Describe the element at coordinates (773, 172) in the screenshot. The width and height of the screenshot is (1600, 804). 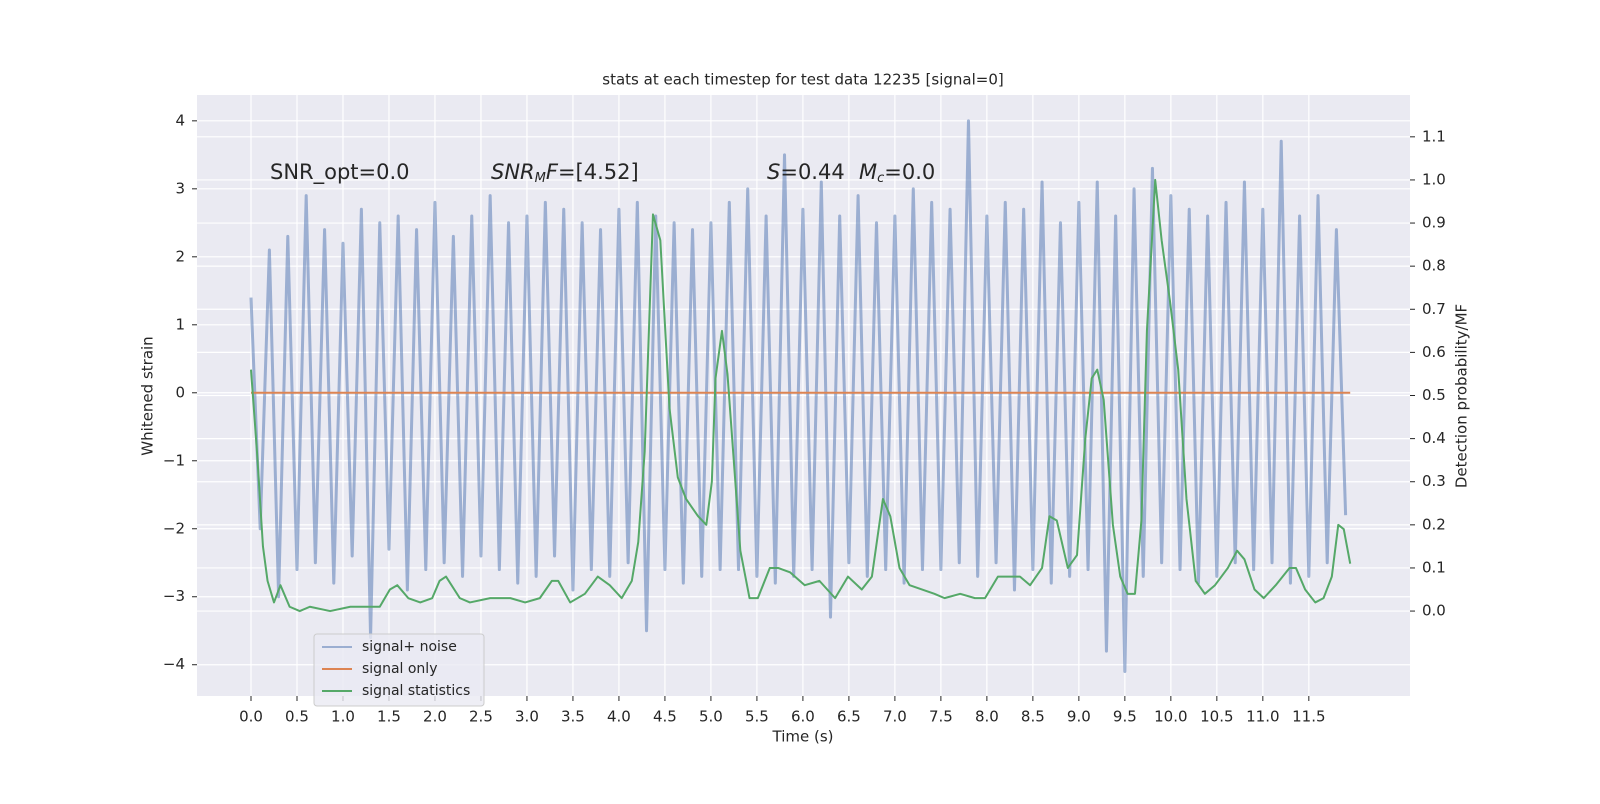
I see `annotation-part: S` at that location.